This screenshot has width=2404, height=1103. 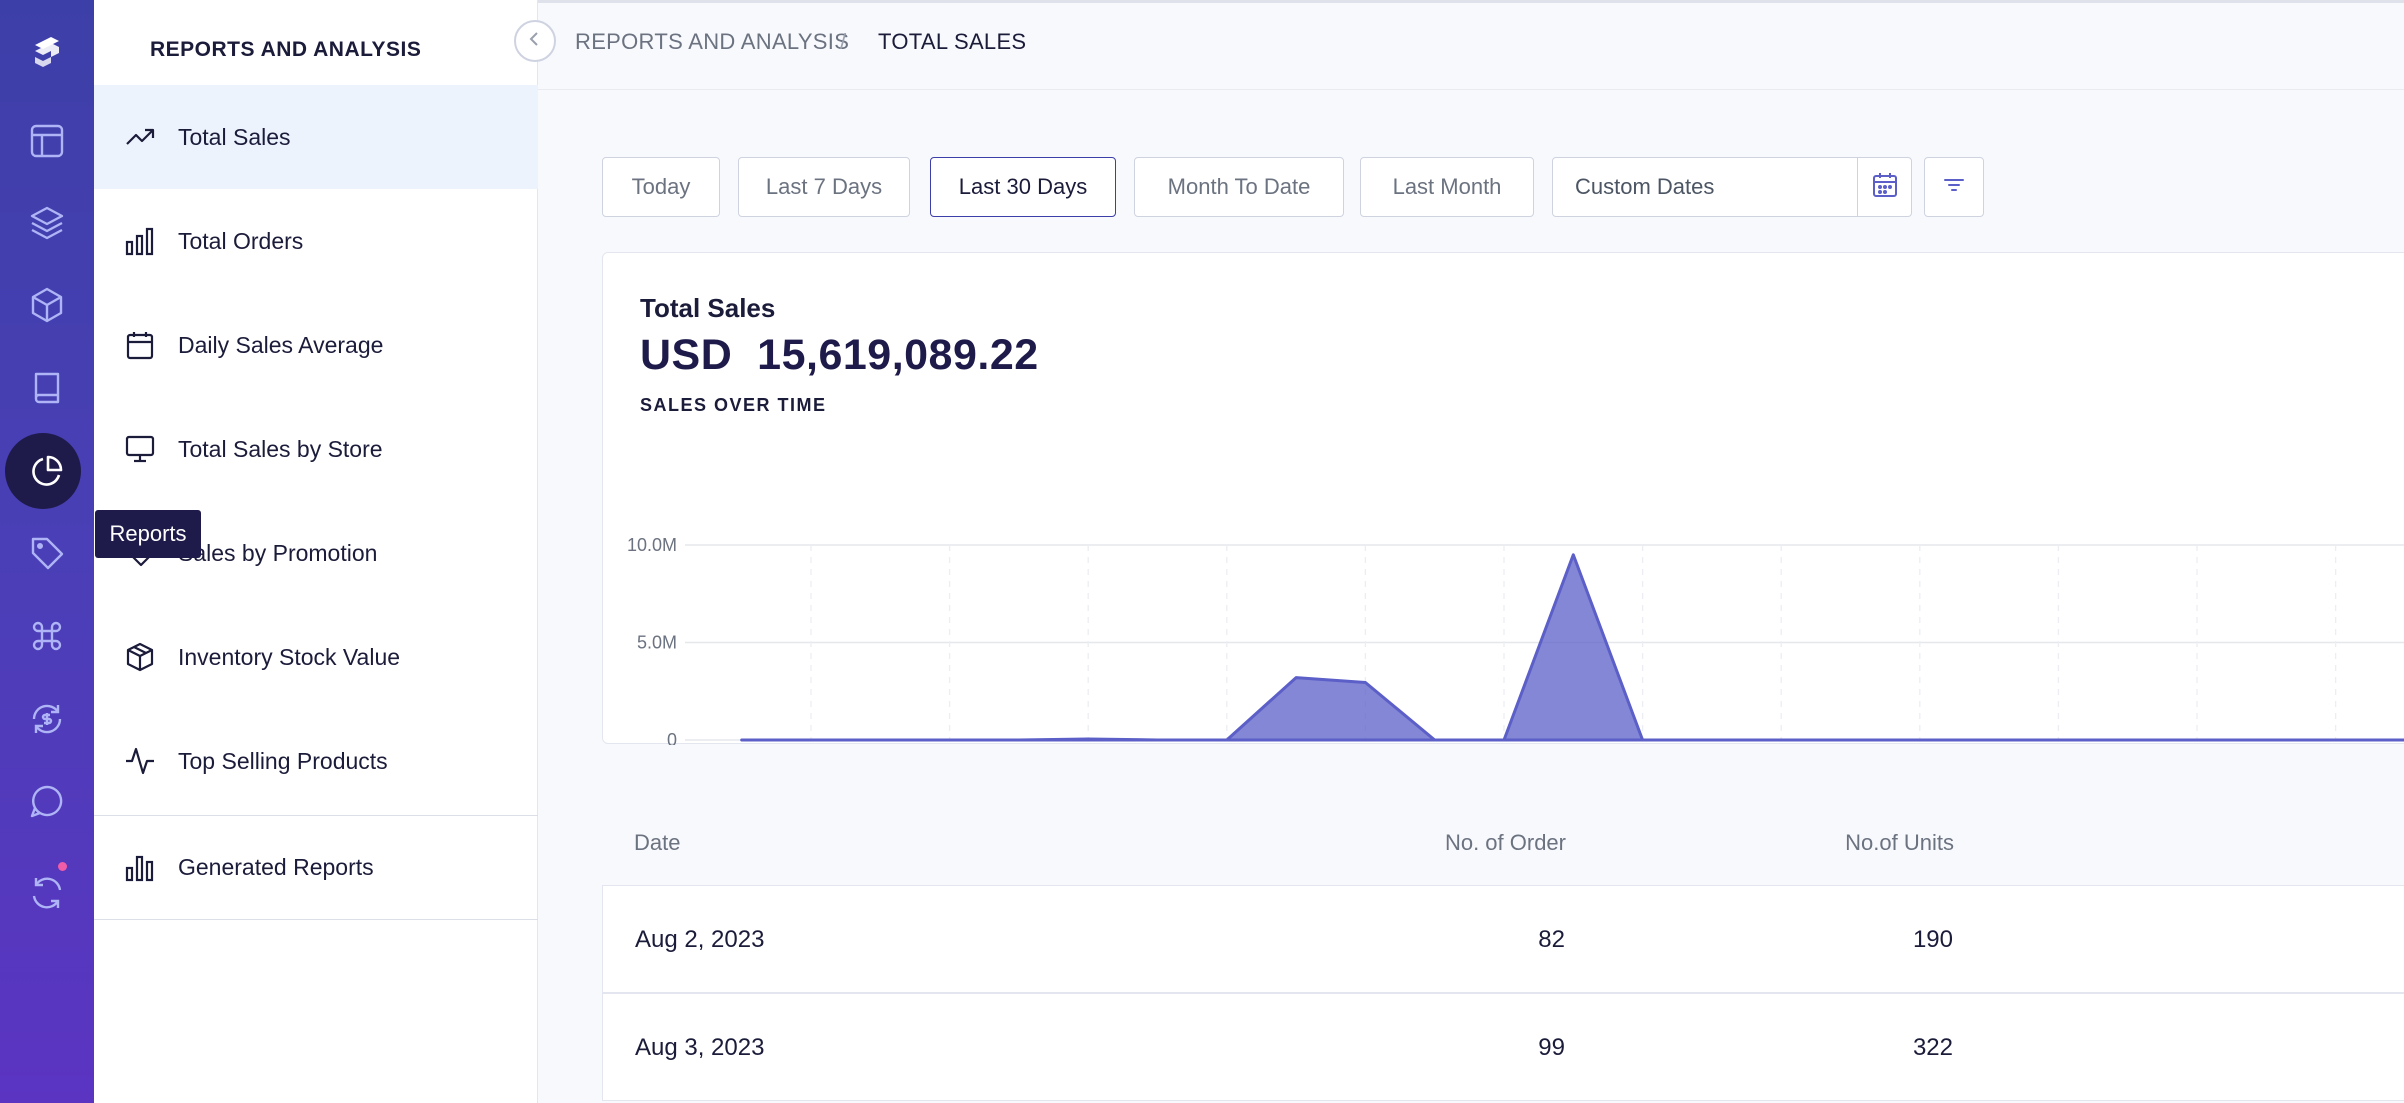 I want to click on sidebar-item-label: Total Sales by Store, so click(x=280, y=448).